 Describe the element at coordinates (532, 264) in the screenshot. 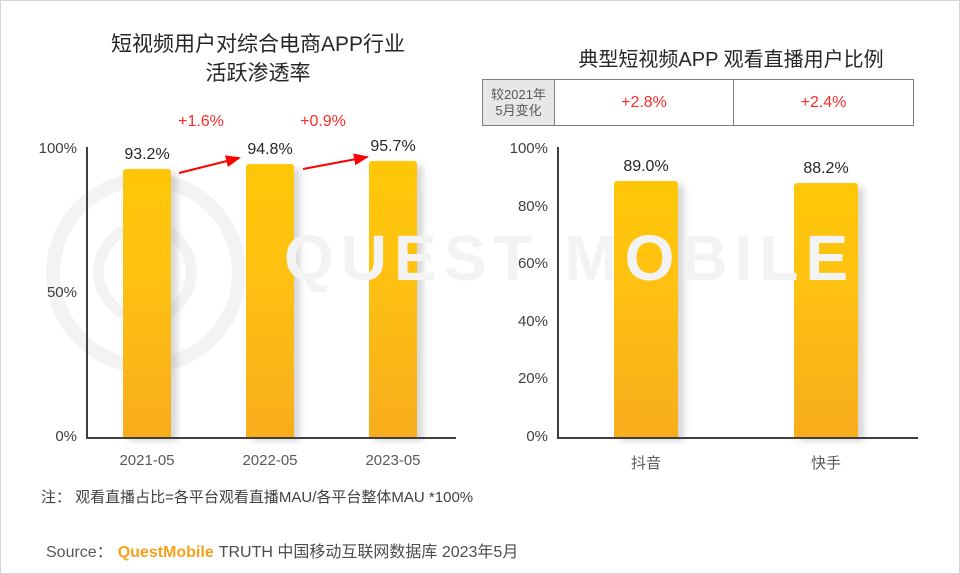

I see `live-y-tick-label: 60%` at that location.